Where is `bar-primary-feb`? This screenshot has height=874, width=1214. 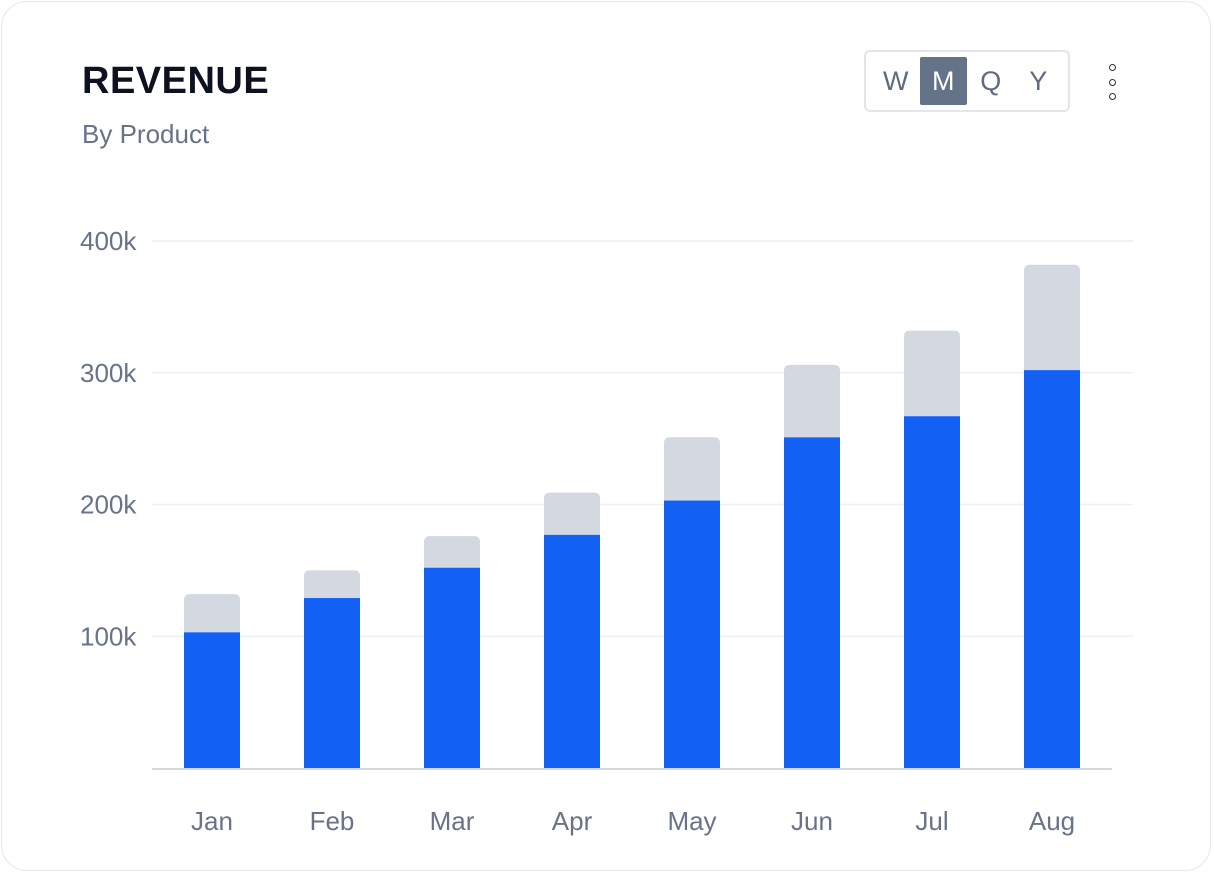 bar-primary-feb is located at coordinates (332, 683).